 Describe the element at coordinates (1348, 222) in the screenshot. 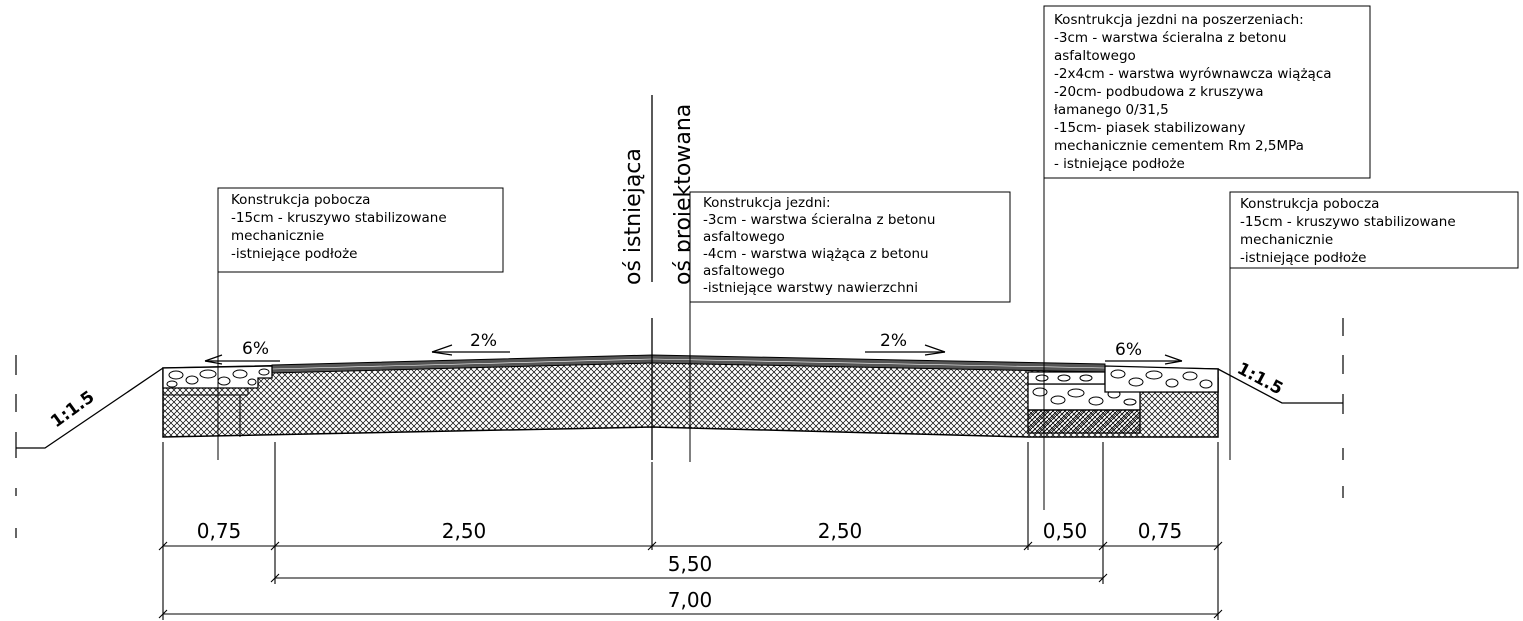

I see `note-right-shoulder-line: -15cm - kruszywo stabilizowane` at that location.